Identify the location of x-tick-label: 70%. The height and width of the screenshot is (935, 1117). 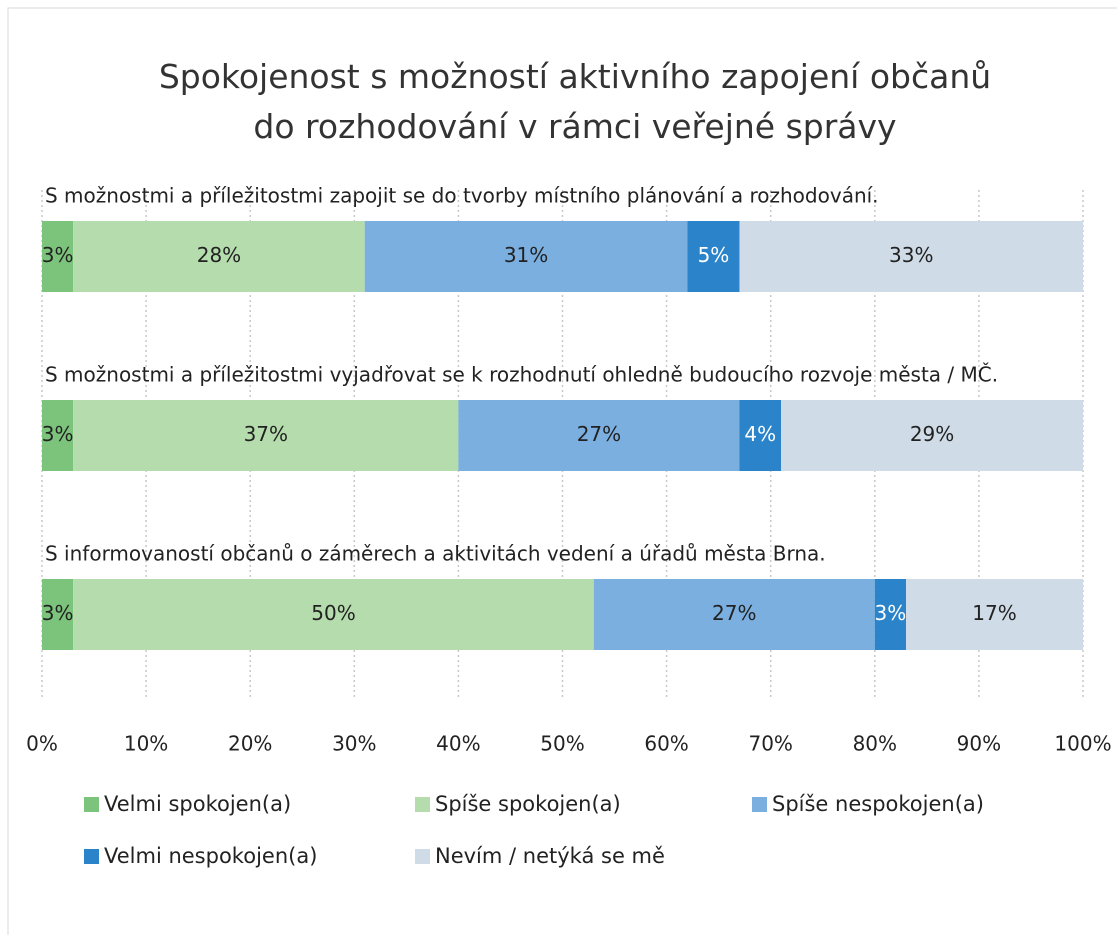
(770, 744).